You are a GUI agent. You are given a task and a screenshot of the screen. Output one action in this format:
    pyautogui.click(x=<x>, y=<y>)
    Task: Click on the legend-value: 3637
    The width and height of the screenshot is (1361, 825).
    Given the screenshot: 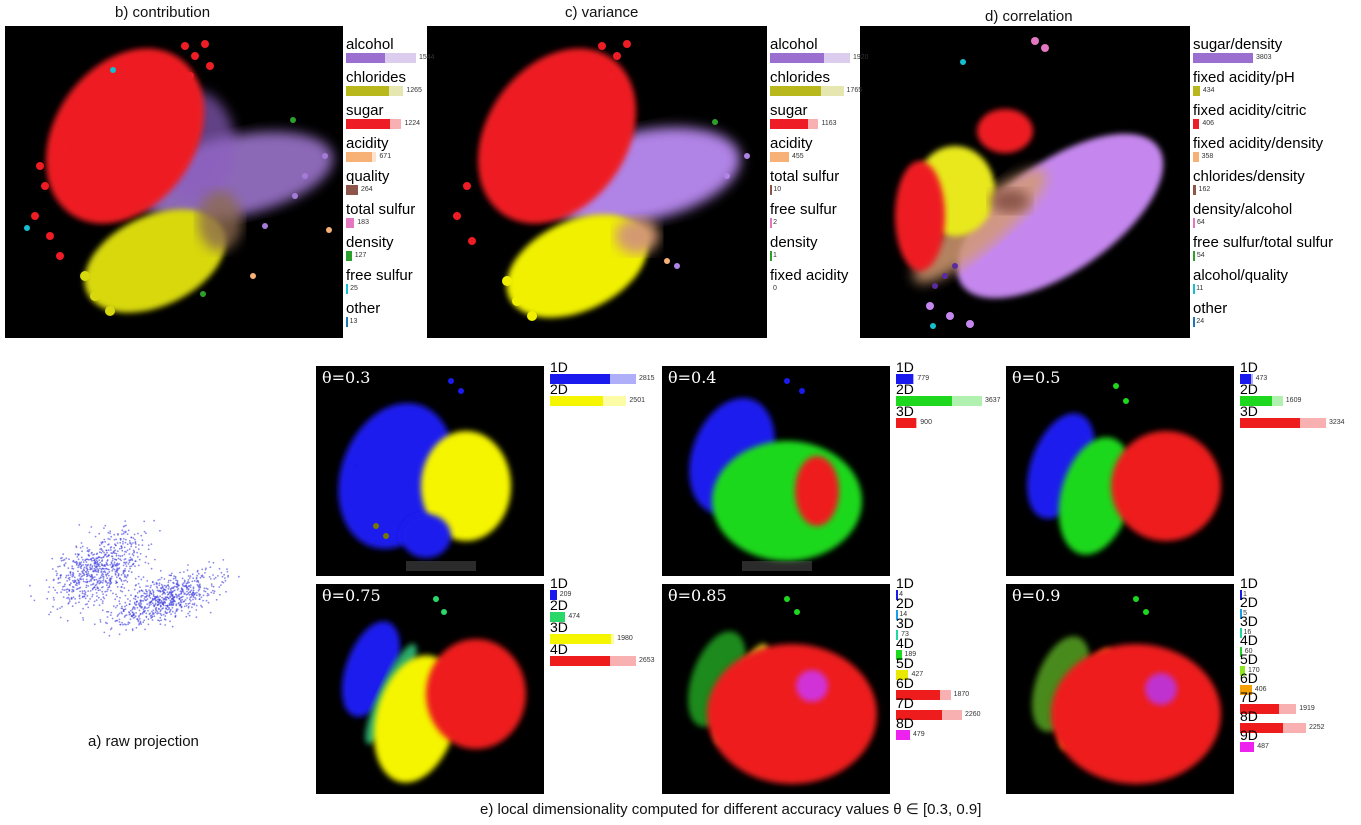 What is the action you would take?
    pyautogui.click(x=993, y=400)
    